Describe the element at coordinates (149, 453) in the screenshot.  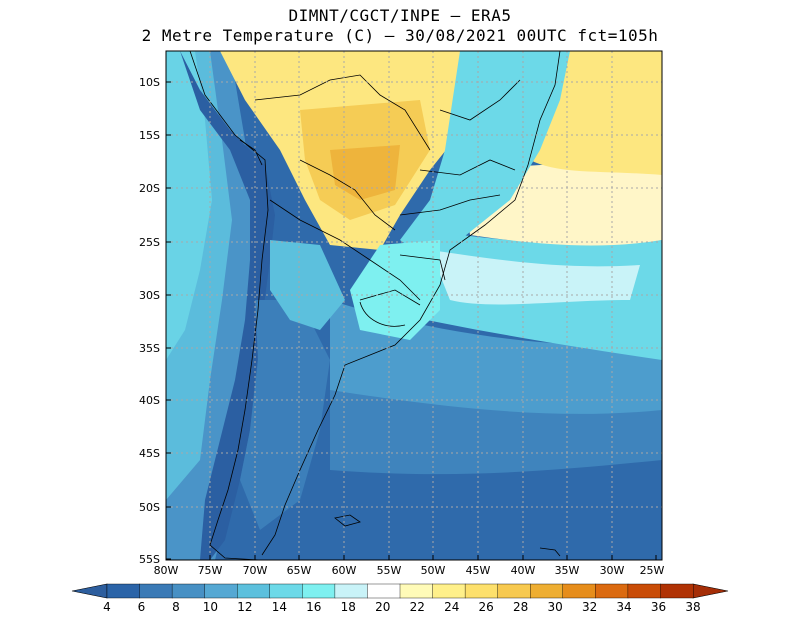
I see `lat-label-45s: 45S` at that location.